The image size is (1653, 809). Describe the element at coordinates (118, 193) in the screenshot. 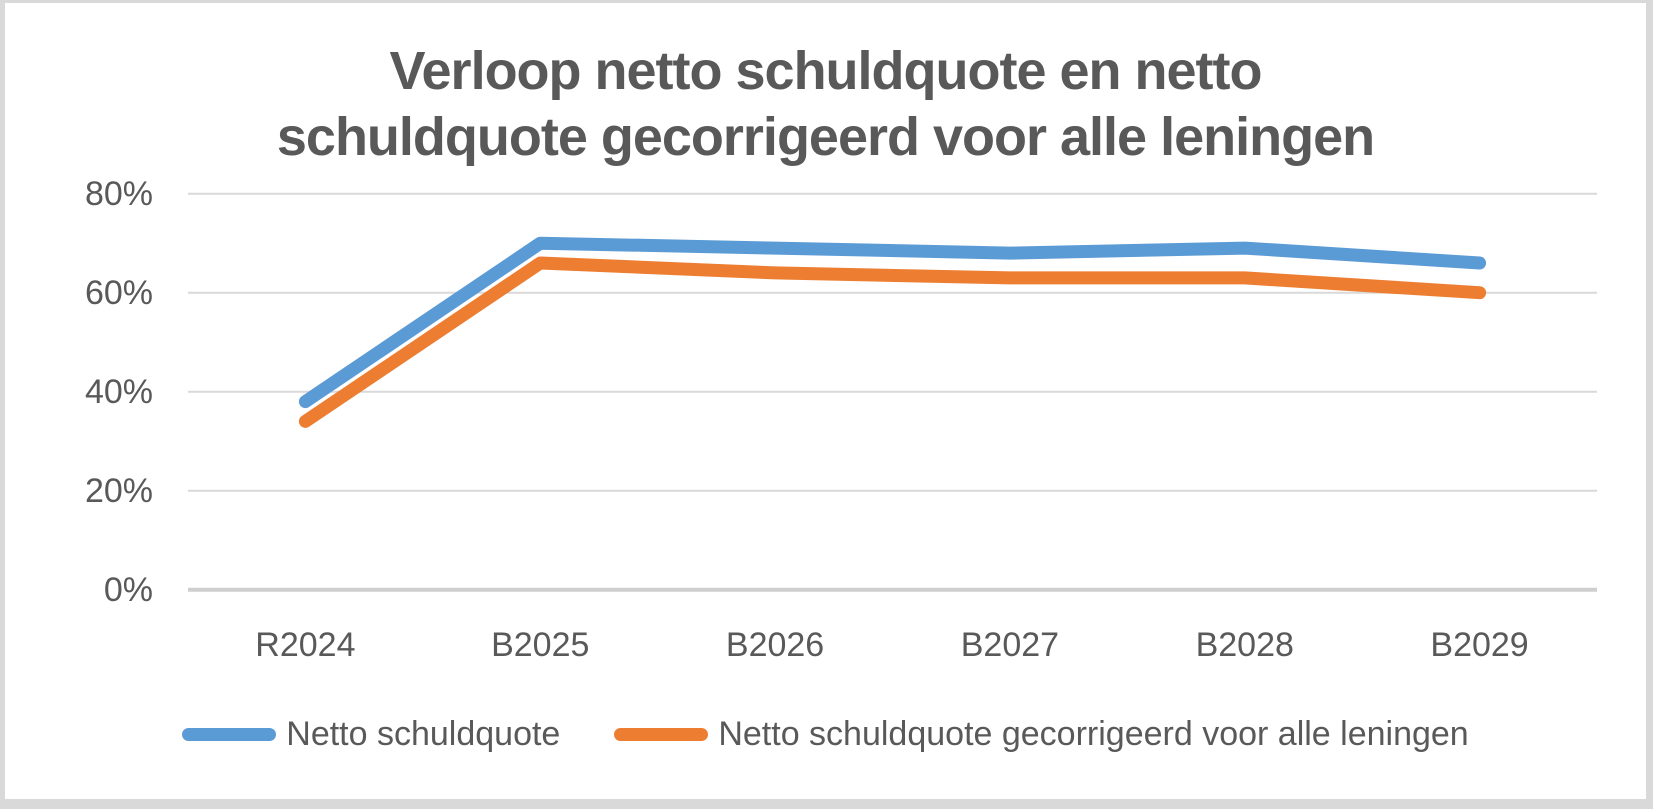

I see `y-tick-label: 80%` at that location.